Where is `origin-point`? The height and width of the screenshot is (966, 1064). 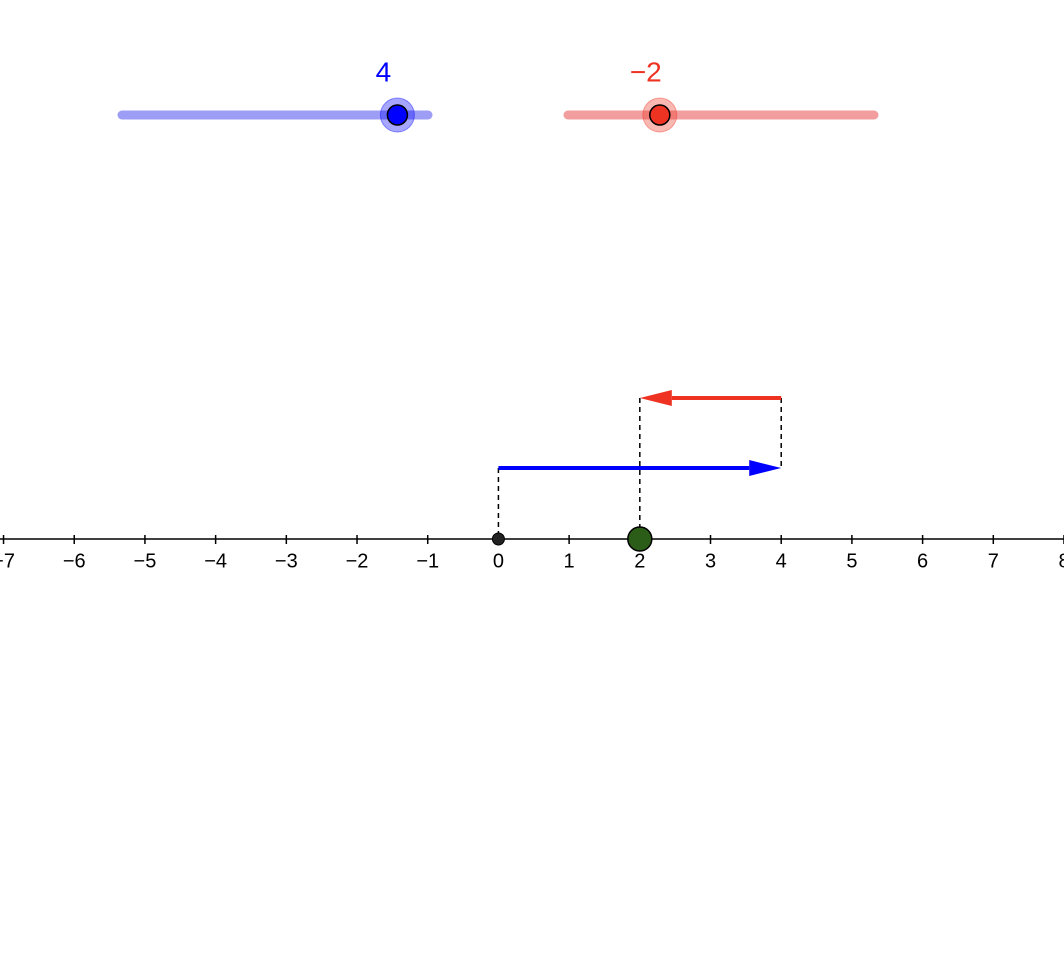 origin-point is located at coordinates (498, 539).